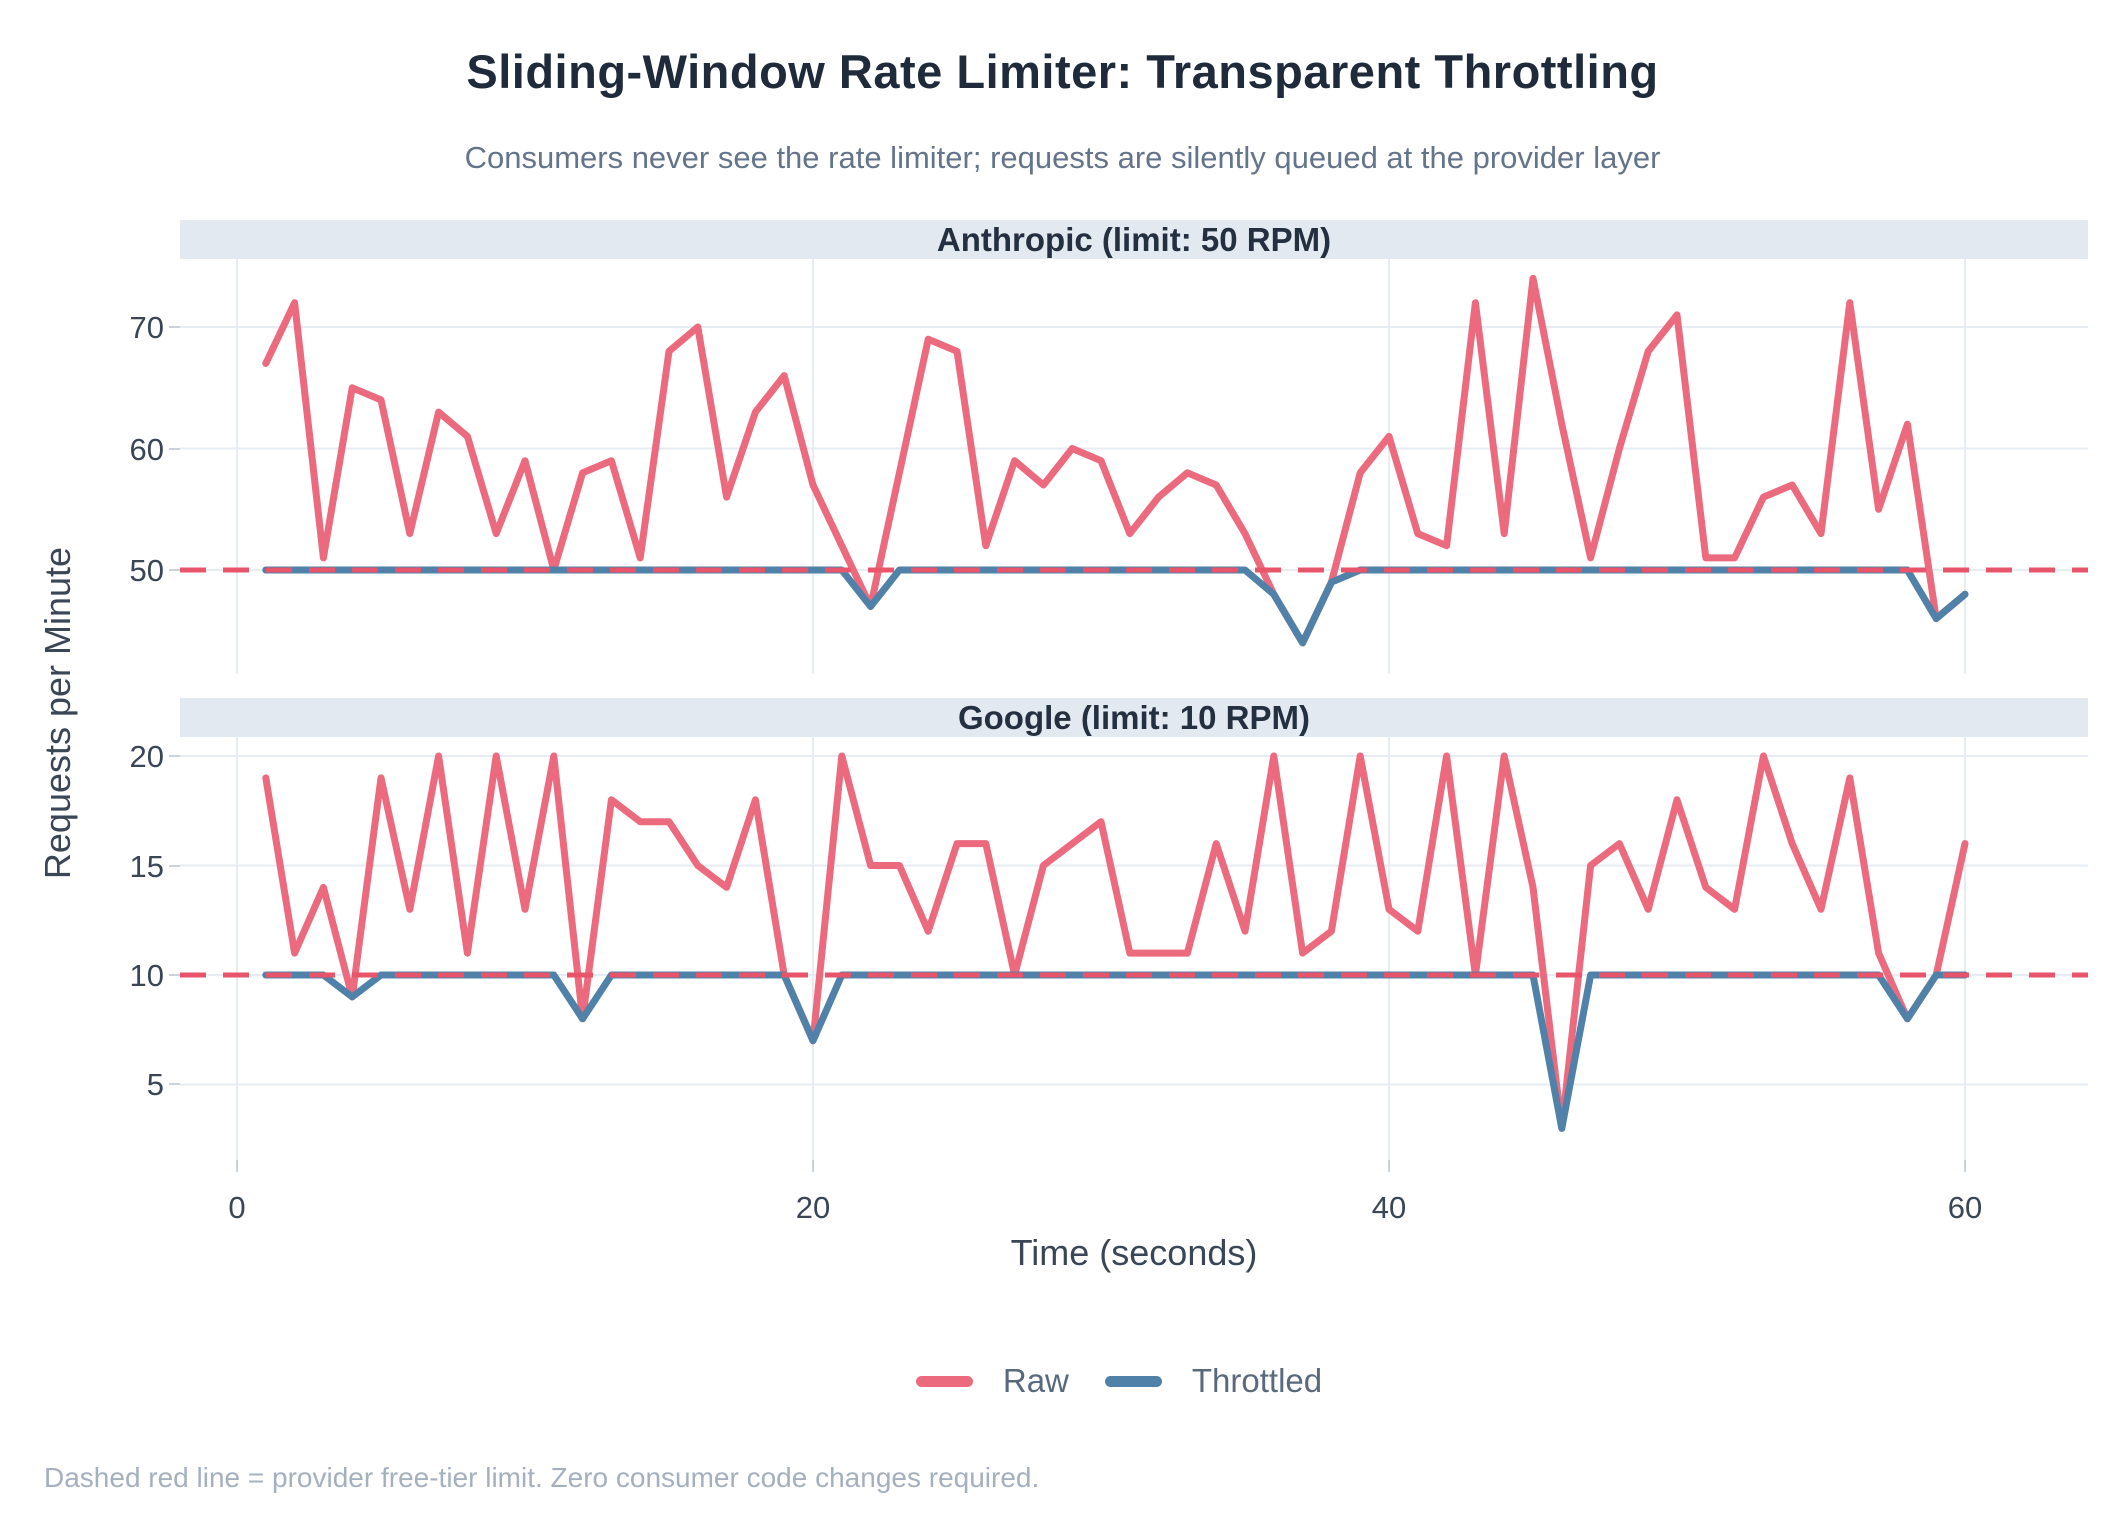  I want to click on y-tick-label: 60, so click(146, 449).